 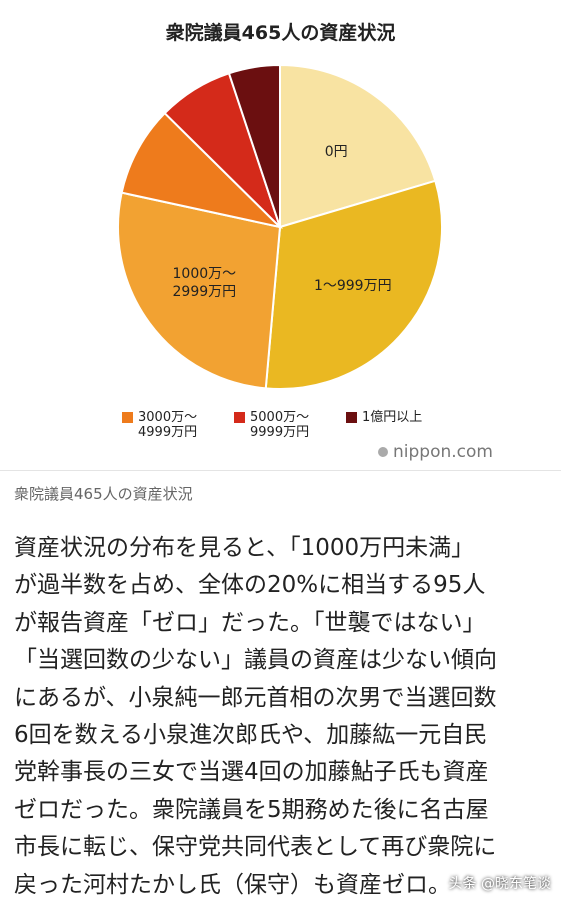 I want to click on text-line: にあるが、小泉純一郎元首相の次男で当選回数, so click(x=255, y=697).